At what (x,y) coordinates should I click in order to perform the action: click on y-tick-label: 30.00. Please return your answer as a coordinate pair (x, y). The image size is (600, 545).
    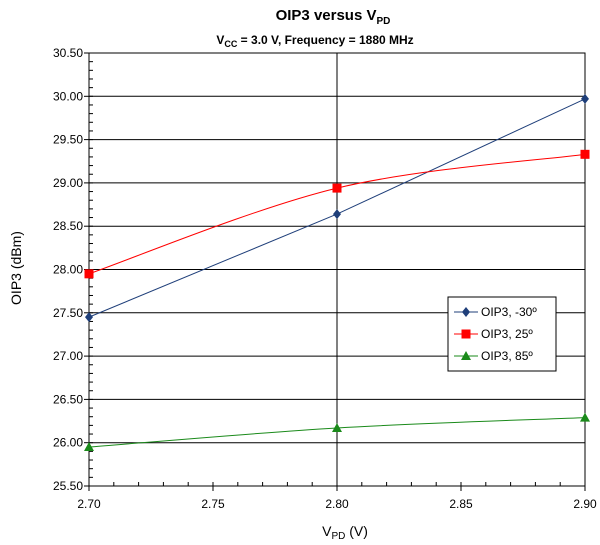
    Looking at the image, I should click on (68, 96).